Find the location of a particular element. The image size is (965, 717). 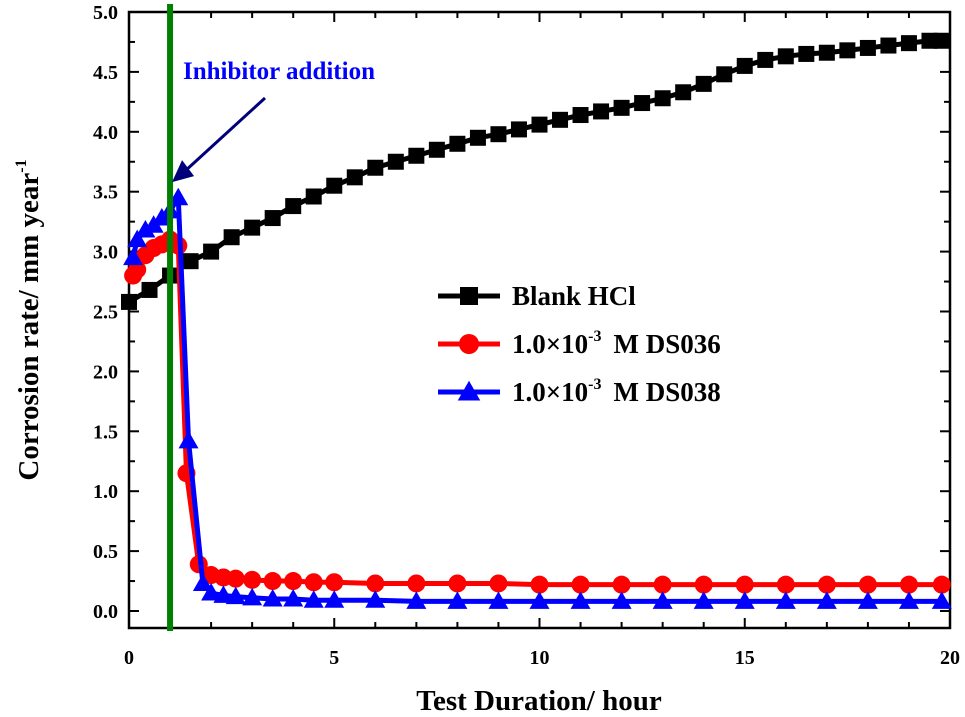

y-axis-title: Corrosion rate/ mm year-1 is located at coordinates (29, 319).